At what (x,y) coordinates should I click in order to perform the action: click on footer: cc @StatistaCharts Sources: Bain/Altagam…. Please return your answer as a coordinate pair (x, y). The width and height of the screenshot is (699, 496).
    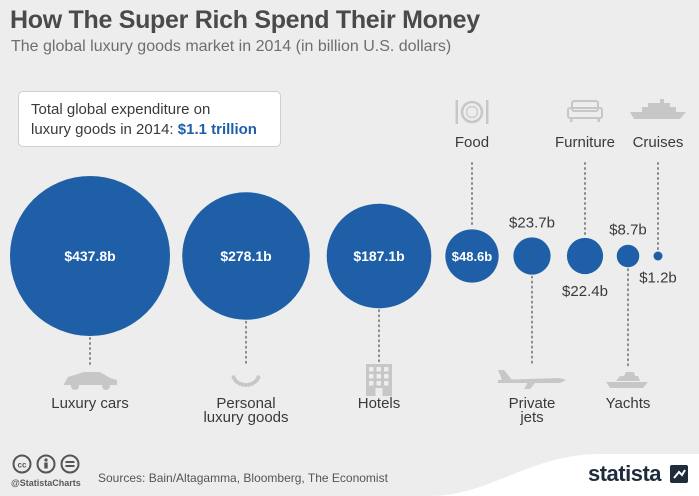
    Looking at the image, I should click on (349, 471).